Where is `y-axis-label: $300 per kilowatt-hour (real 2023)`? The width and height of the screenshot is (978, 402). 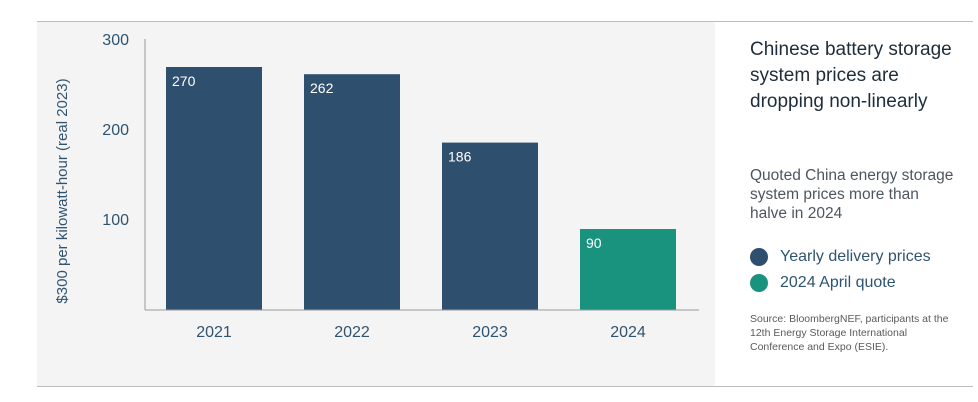 y-axis-label: $300 per kilowatt-hour (real 2023) is located at coordinates (62, 190).